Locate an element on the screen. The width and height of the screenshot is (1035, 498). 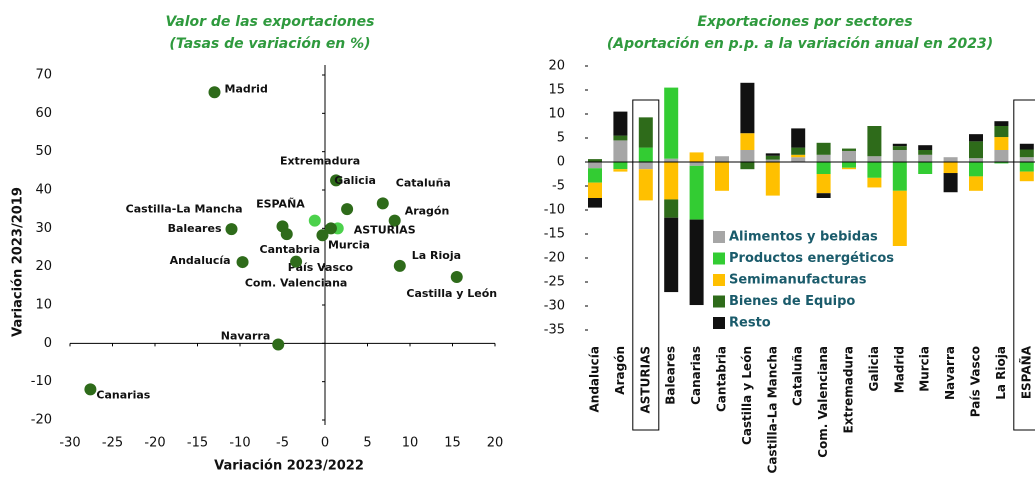
point-label: Com. Valenciana is located at coordinates (296, 283).